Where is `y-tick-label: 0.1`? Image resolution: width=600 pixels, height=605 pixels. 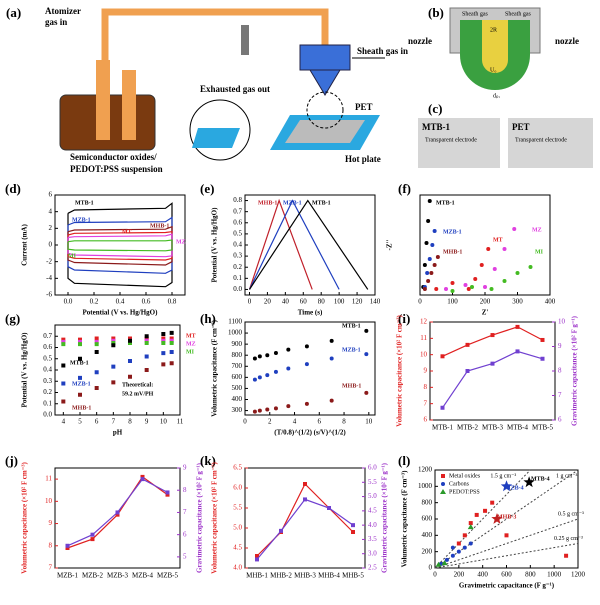 y-tick-label: 0.1 is located at coordinates (47, 403).